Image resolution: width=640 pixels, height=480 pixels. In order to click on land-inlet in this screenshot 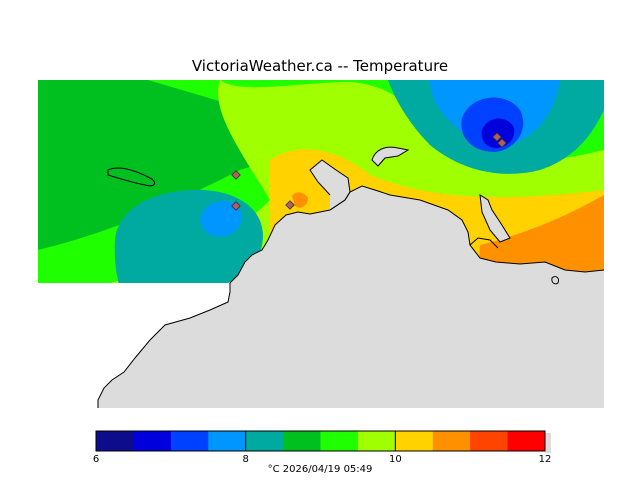, I will do `click(356, 217)`.